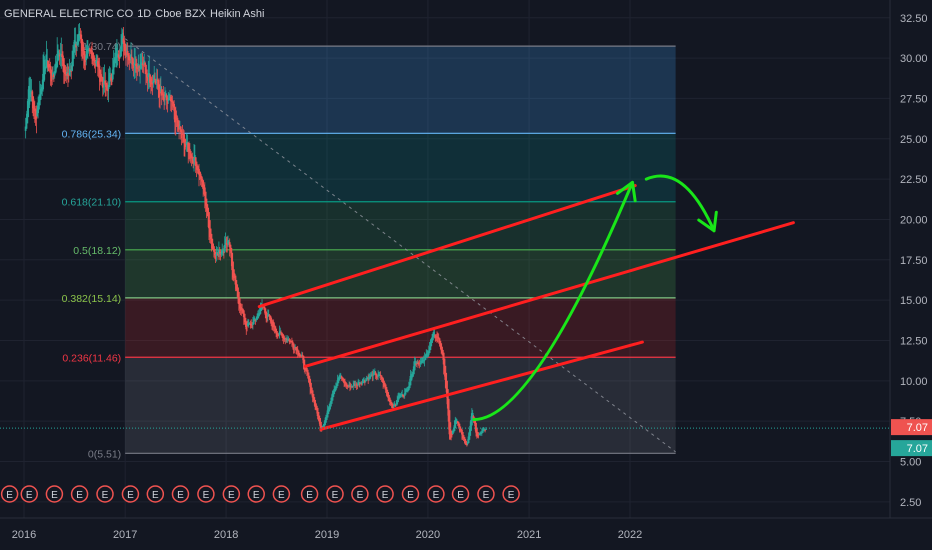 The height and width of the screenshot is (550, 932). I want to click on y-tick-label: 22.50, so click(914, 180).